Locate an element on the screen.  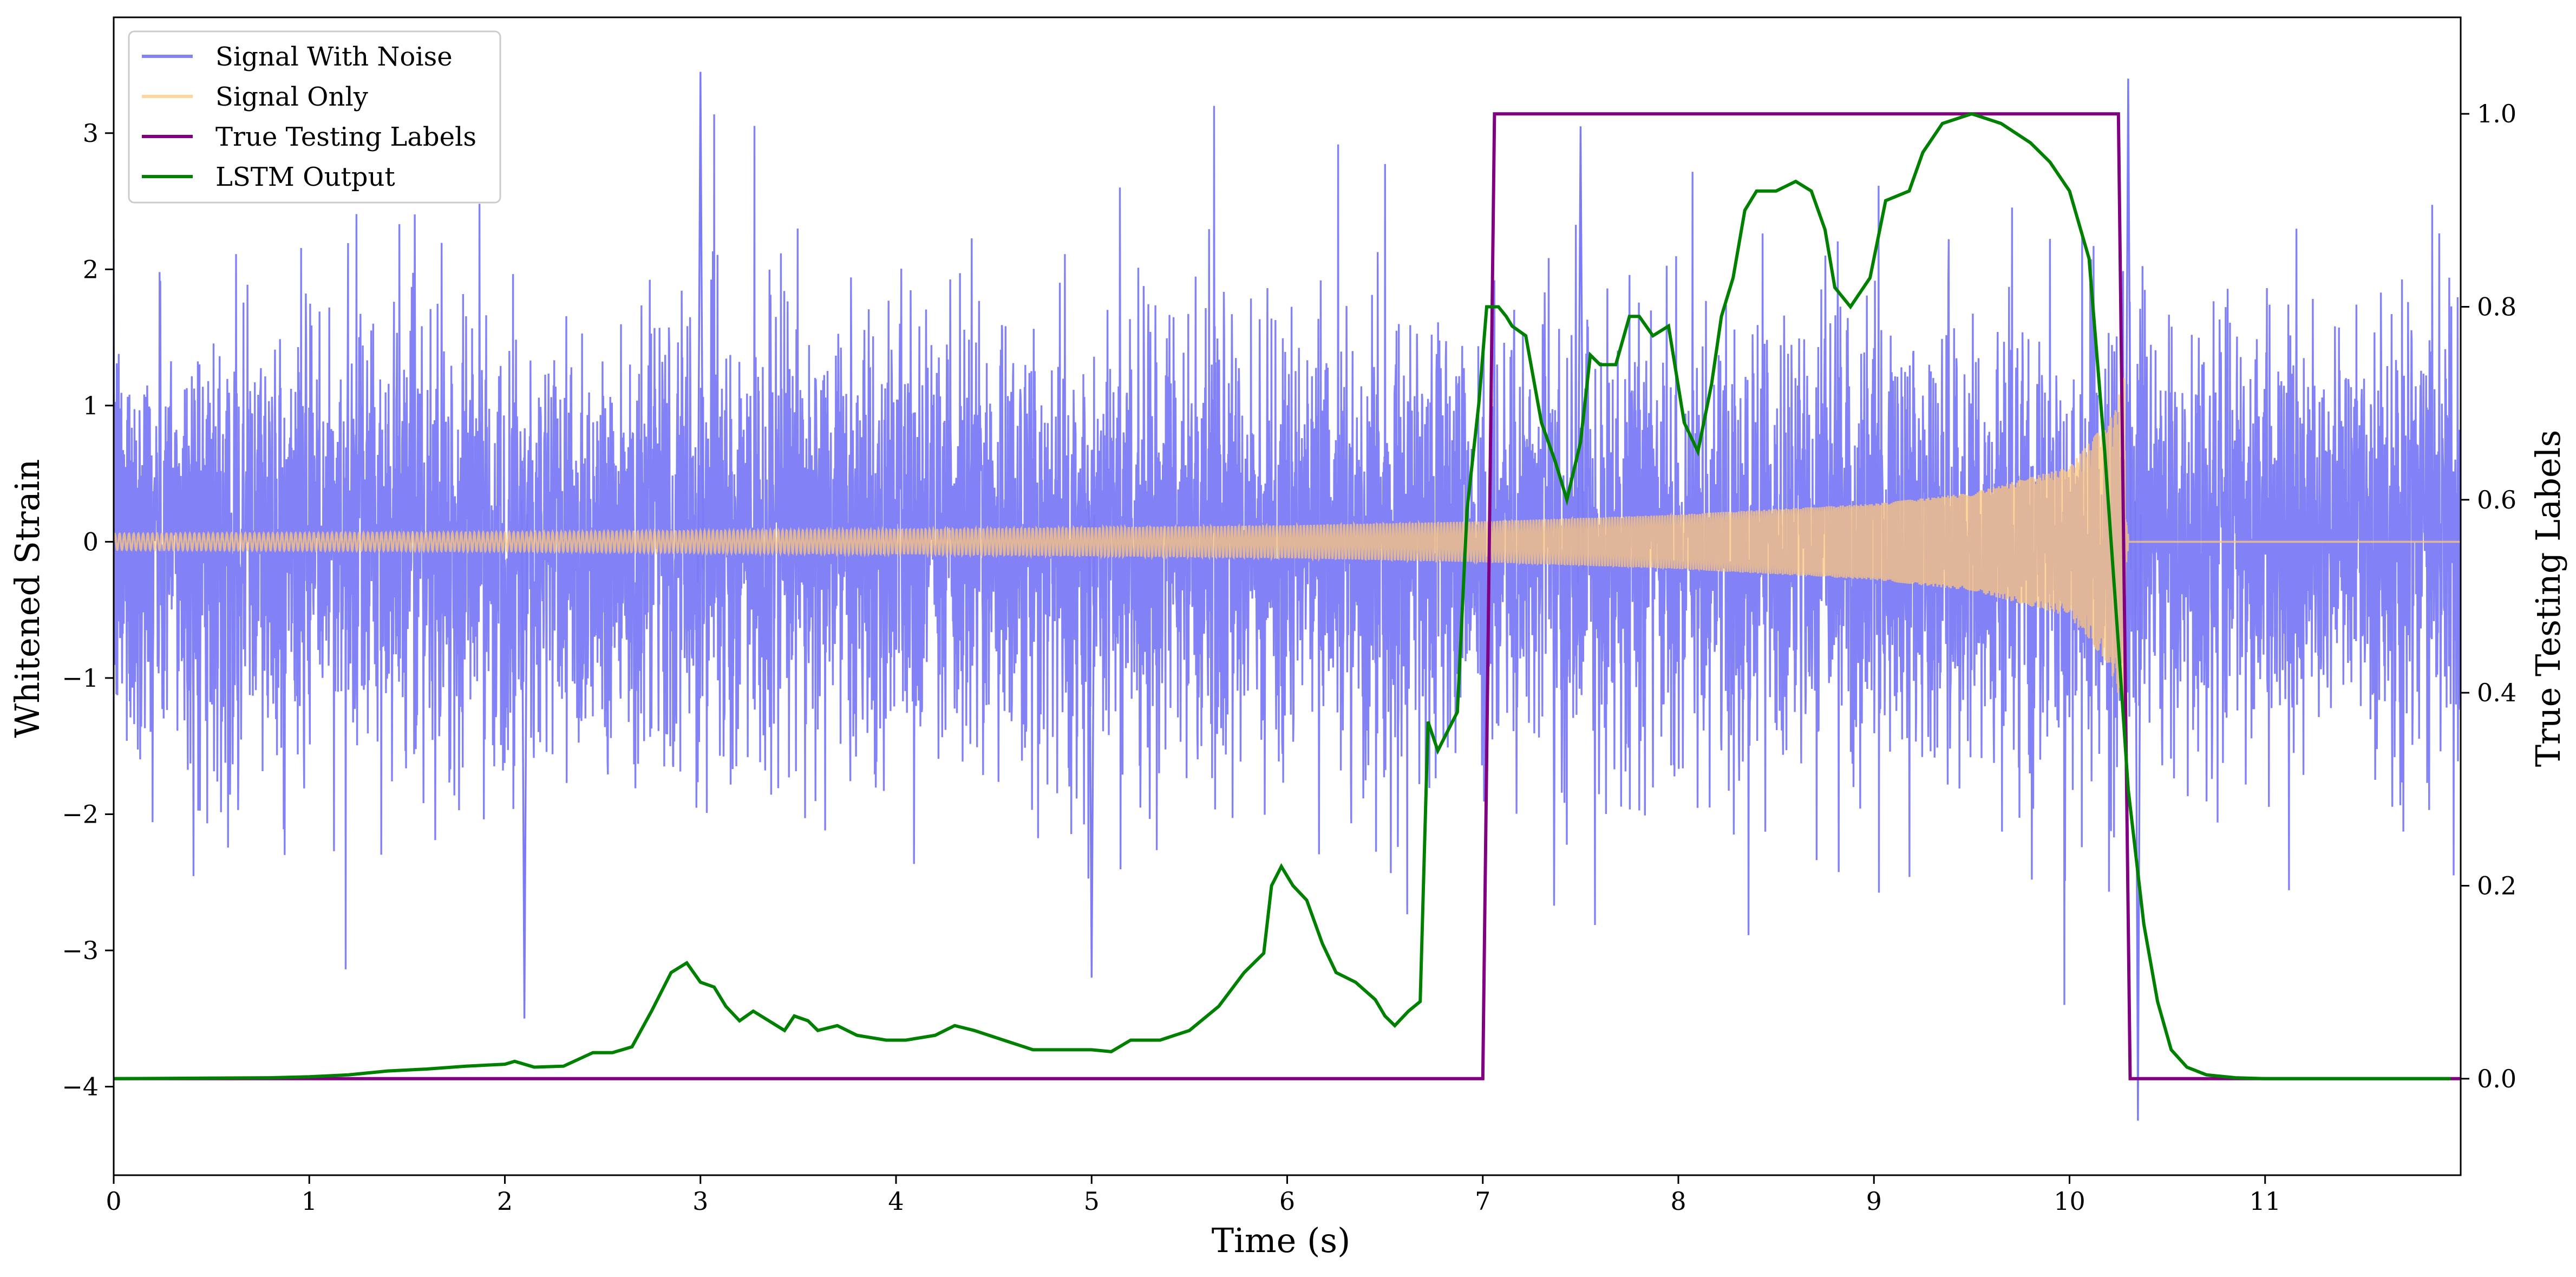
legend-label-1: Signal Only is located at coordinates (291, 97).